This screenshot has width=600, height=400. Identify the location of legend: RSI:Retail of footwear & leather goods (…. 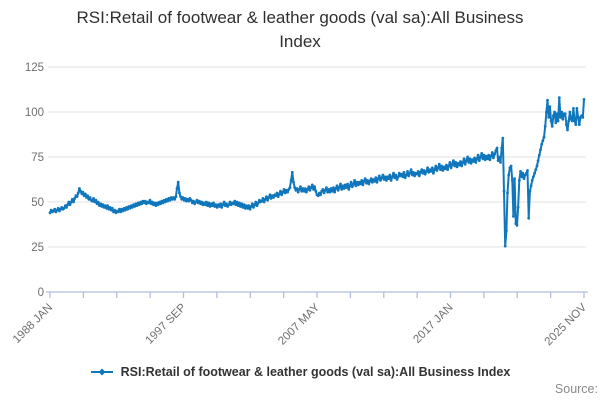
(300, 372).